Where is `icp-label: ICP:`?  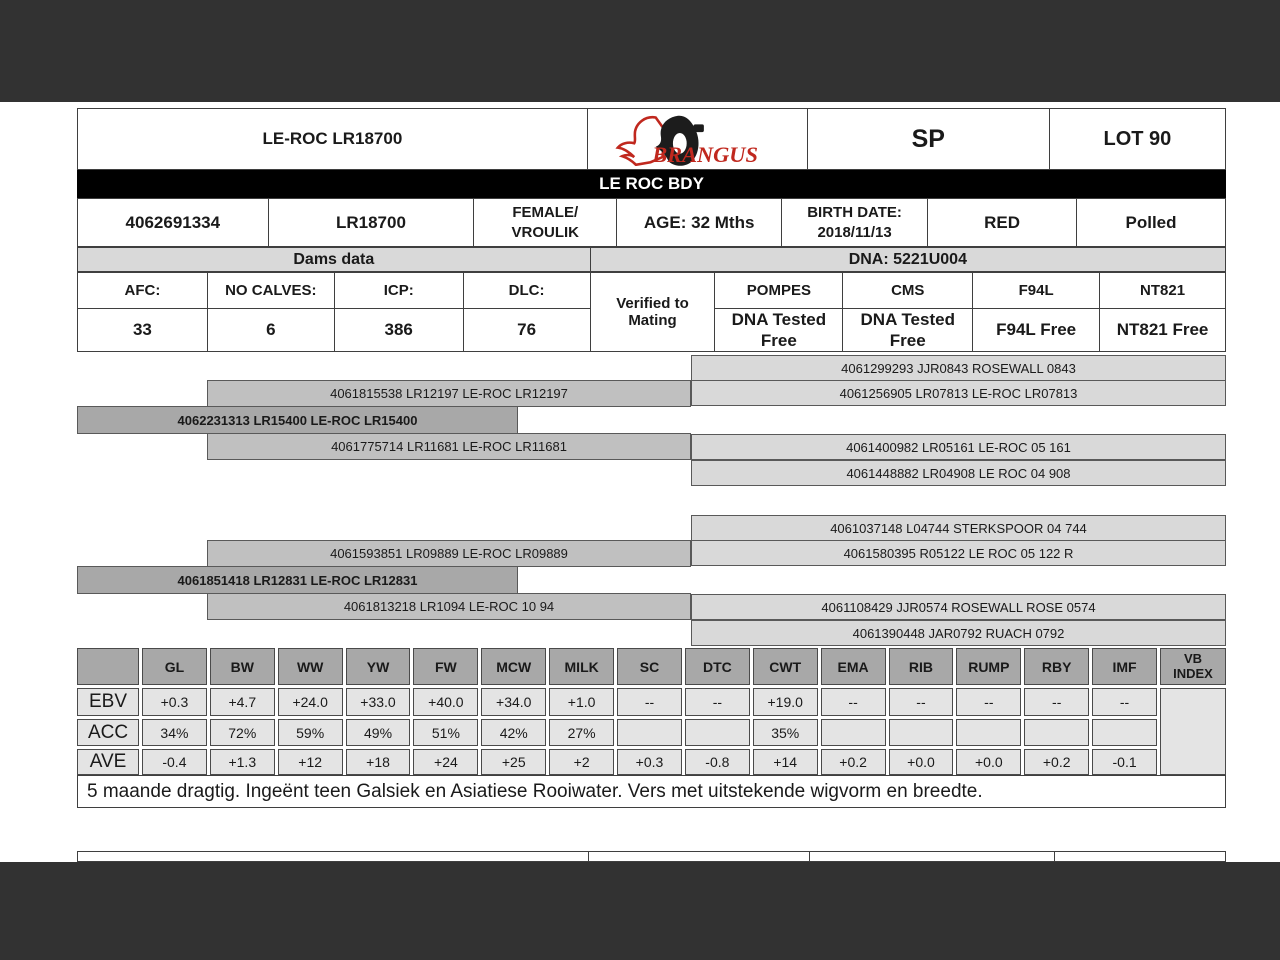
icp-label: ICP: is located at coordinates (398, 290).